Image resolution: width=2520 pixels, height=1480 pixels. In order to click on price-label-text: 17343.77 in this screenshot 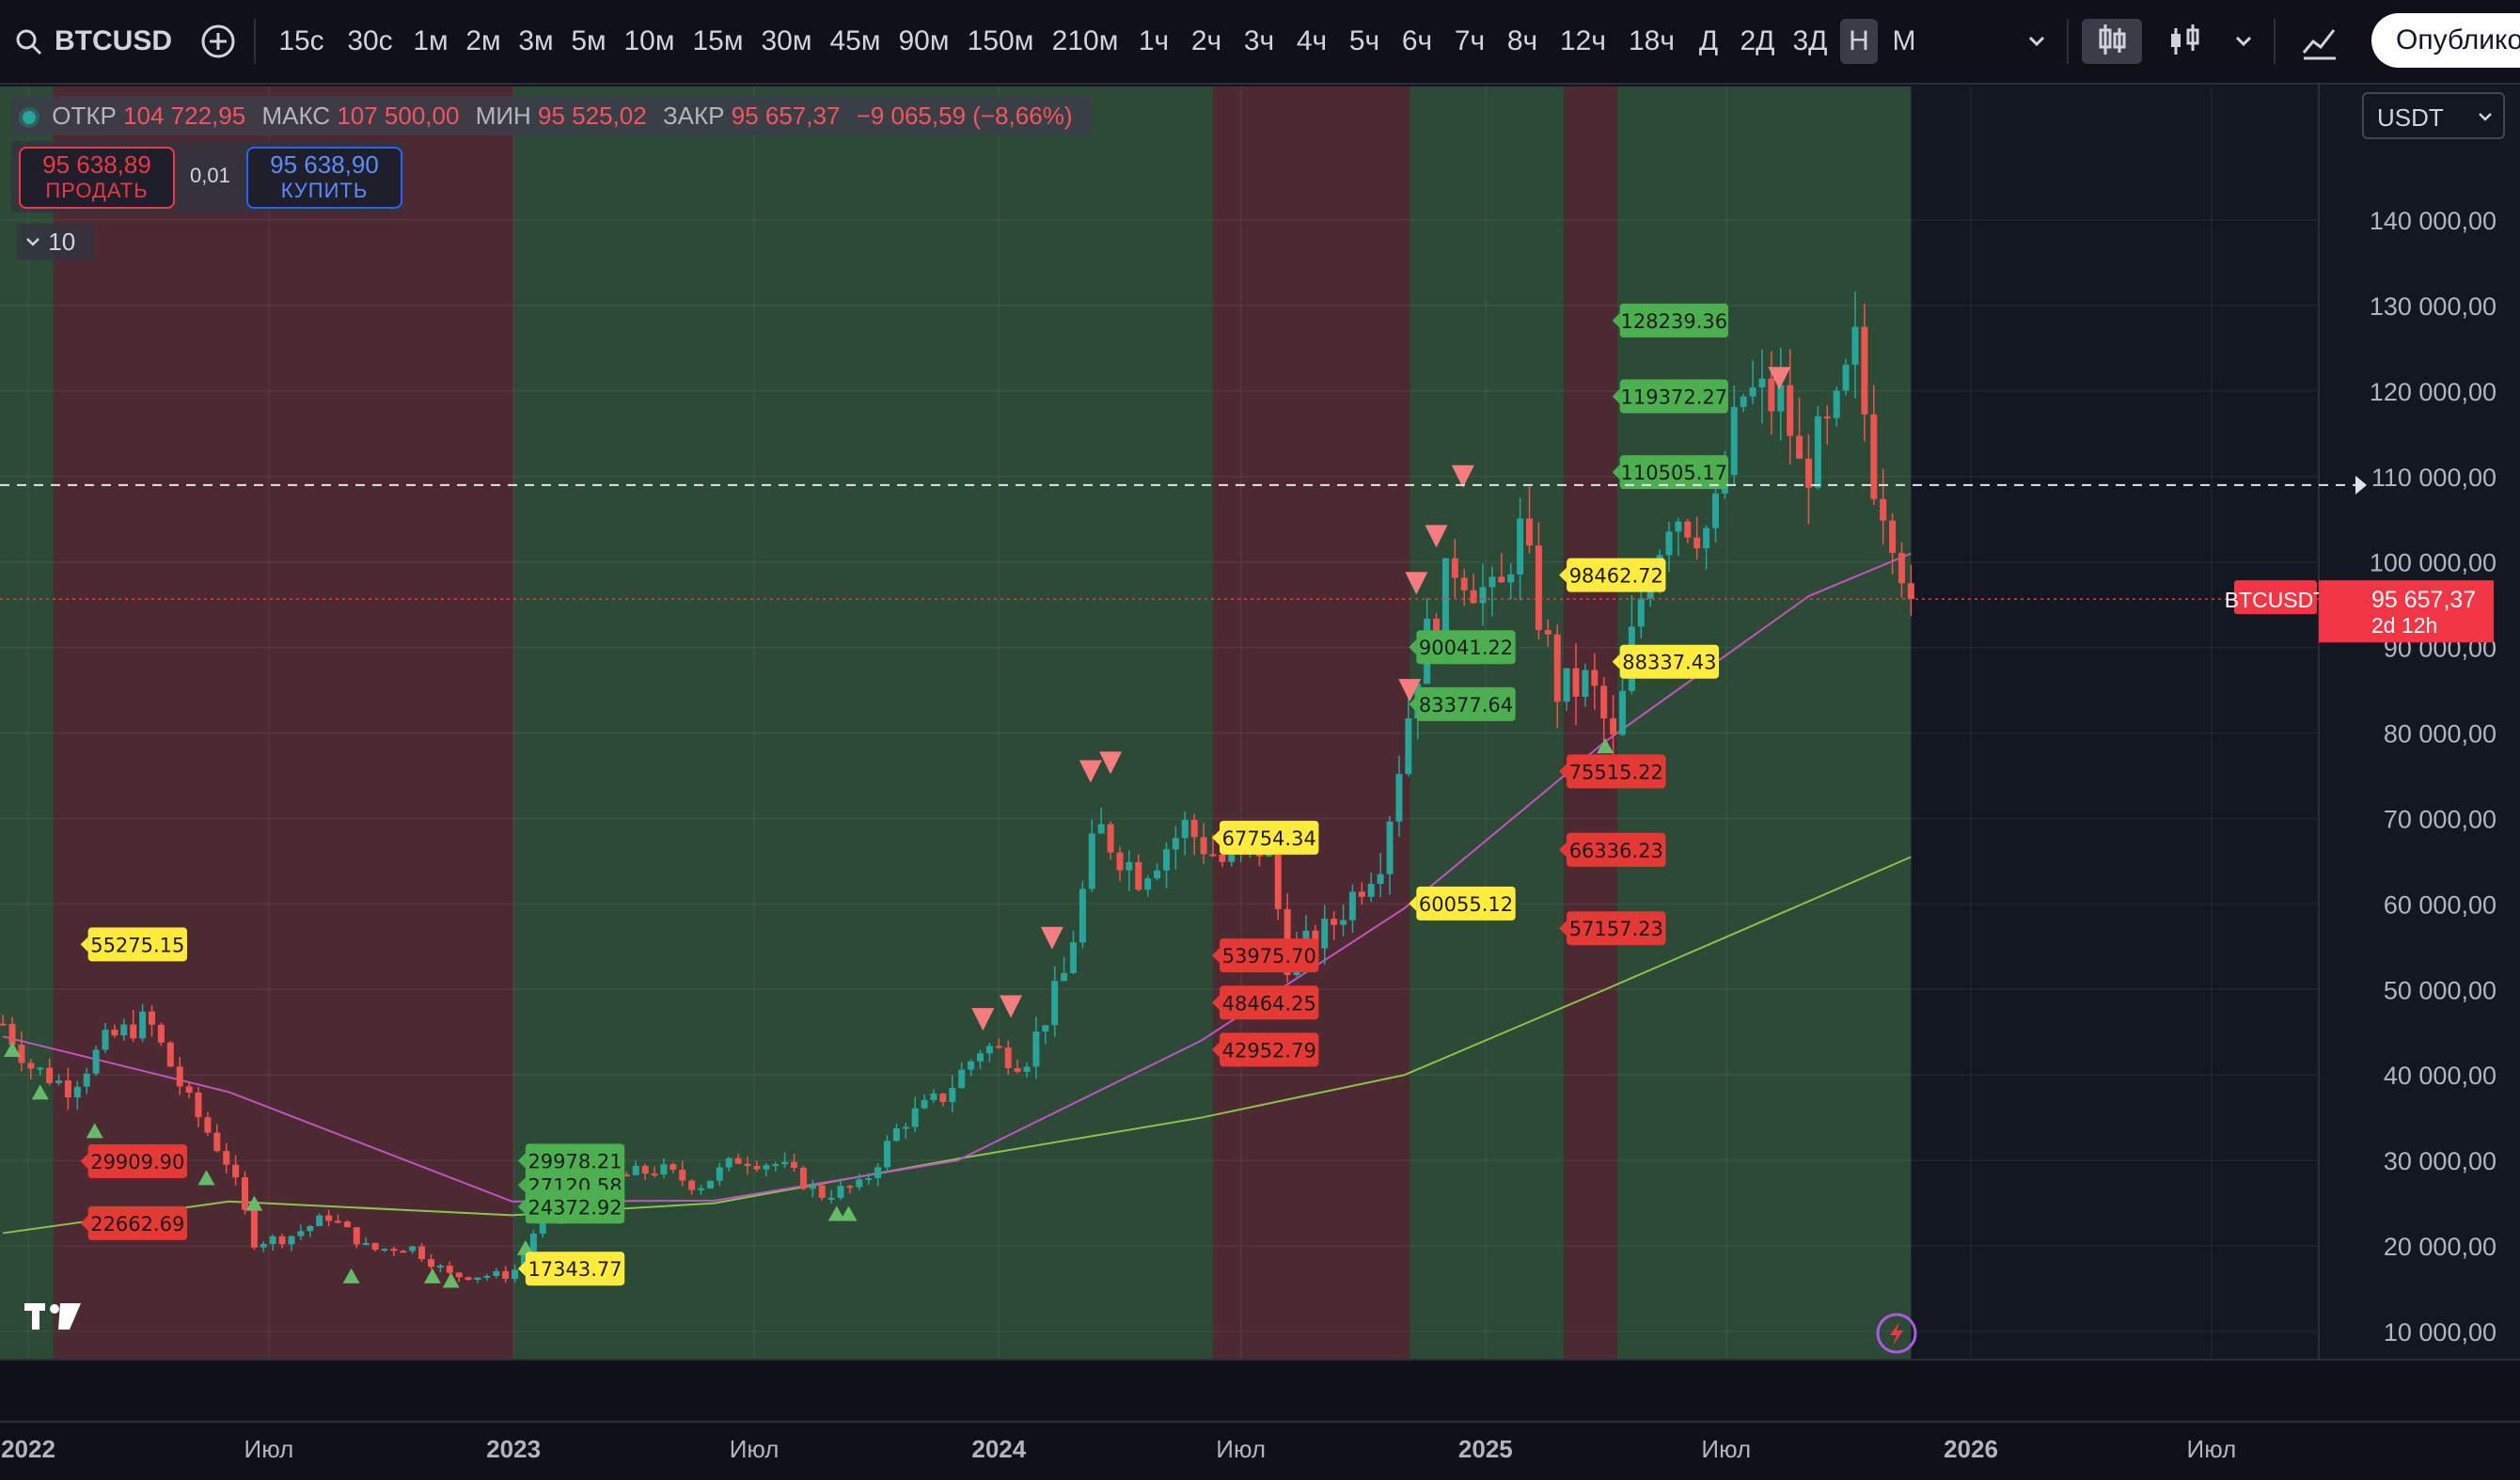, I will do `click(575, 1269)`.